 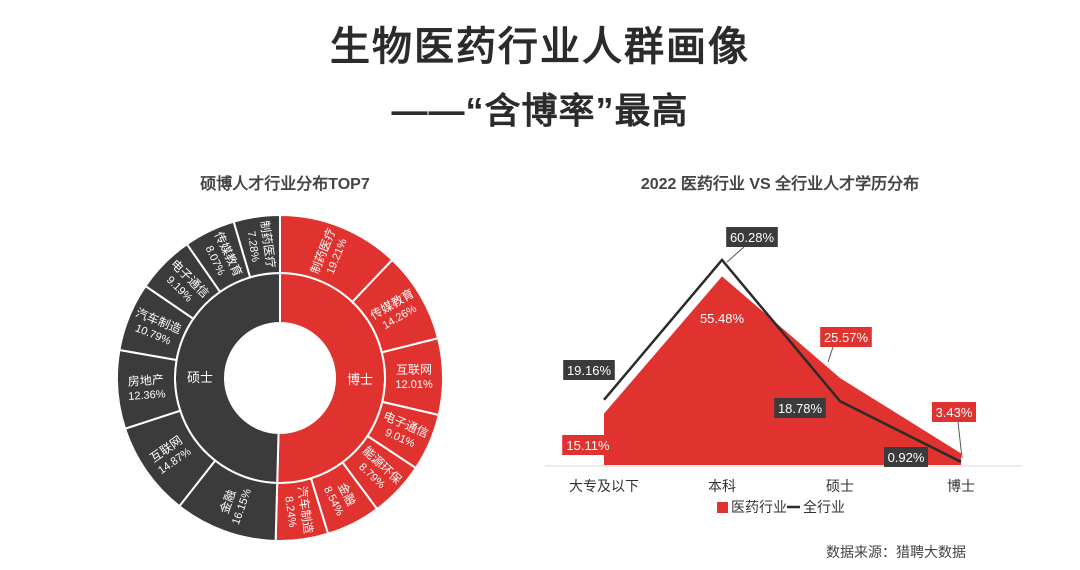 What do you see at coordinates (722, 486) in the screenshot?
I see `x-tick-label-1: 本科` at bounding box center [722, 486].